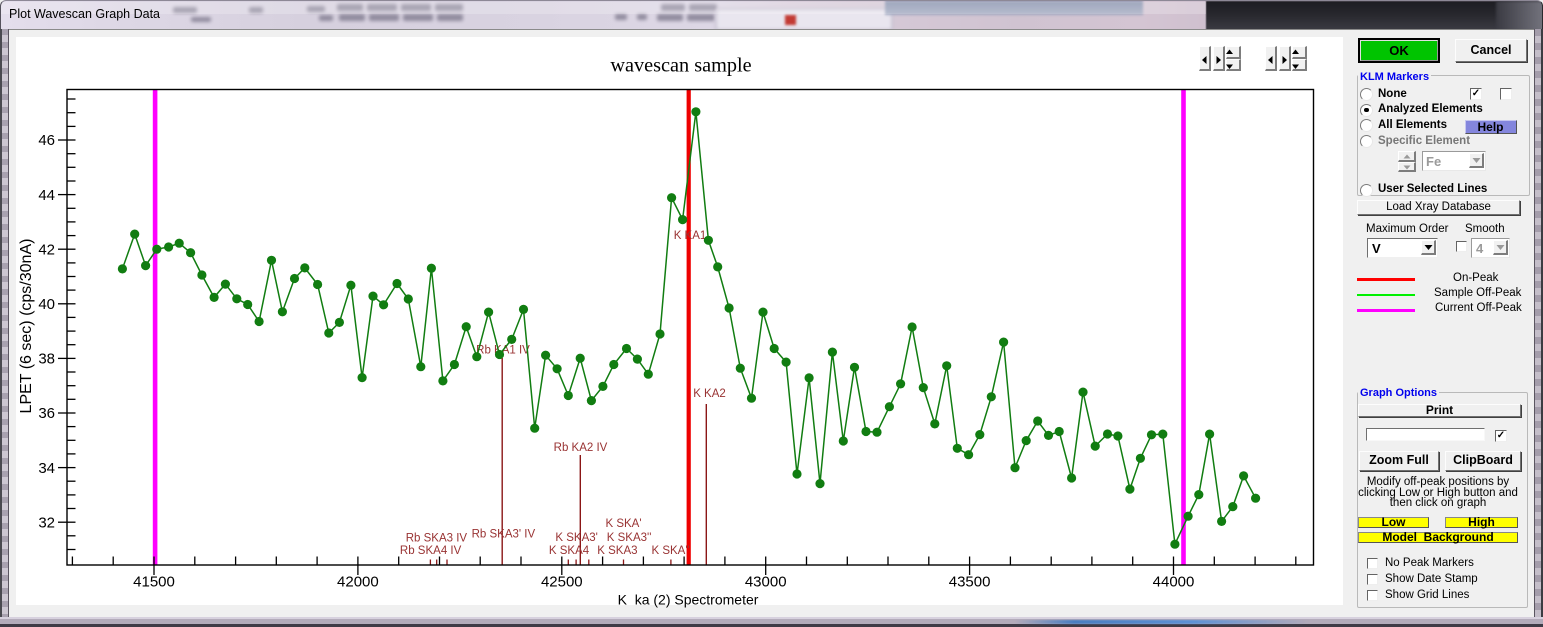 The height and width of the screenshot is (627, 1543). Describe the element at coordinates (431, 551) in the screenshot. I see `svg-text: Rb SKA4 IV` at that location.